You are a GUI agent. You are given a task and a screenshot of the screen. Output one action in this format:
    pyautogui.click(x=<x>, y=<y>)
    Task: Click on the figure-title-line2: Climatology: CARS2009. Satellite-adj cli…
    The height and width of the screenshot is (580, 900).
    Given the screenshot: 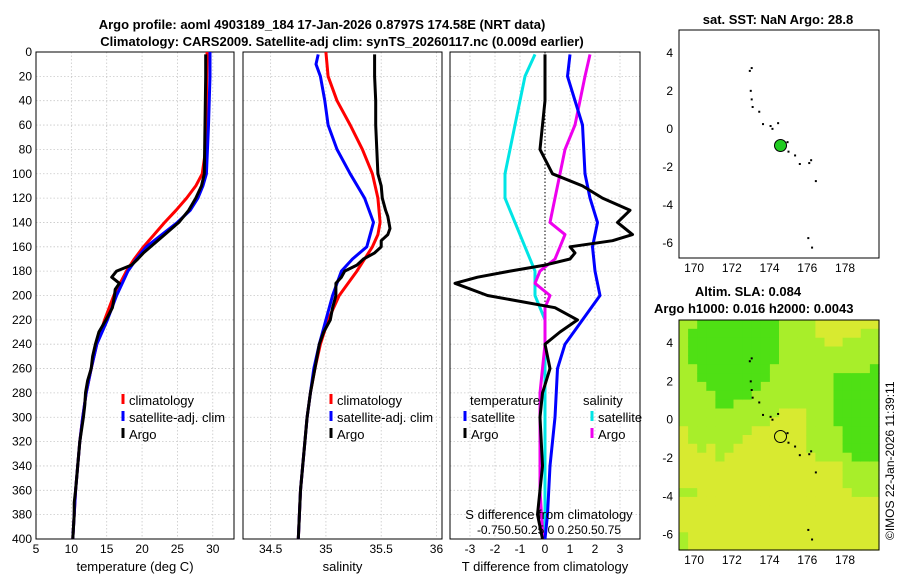 What is the action you would take?
    pyautogui.click(x=341, y=41)
    